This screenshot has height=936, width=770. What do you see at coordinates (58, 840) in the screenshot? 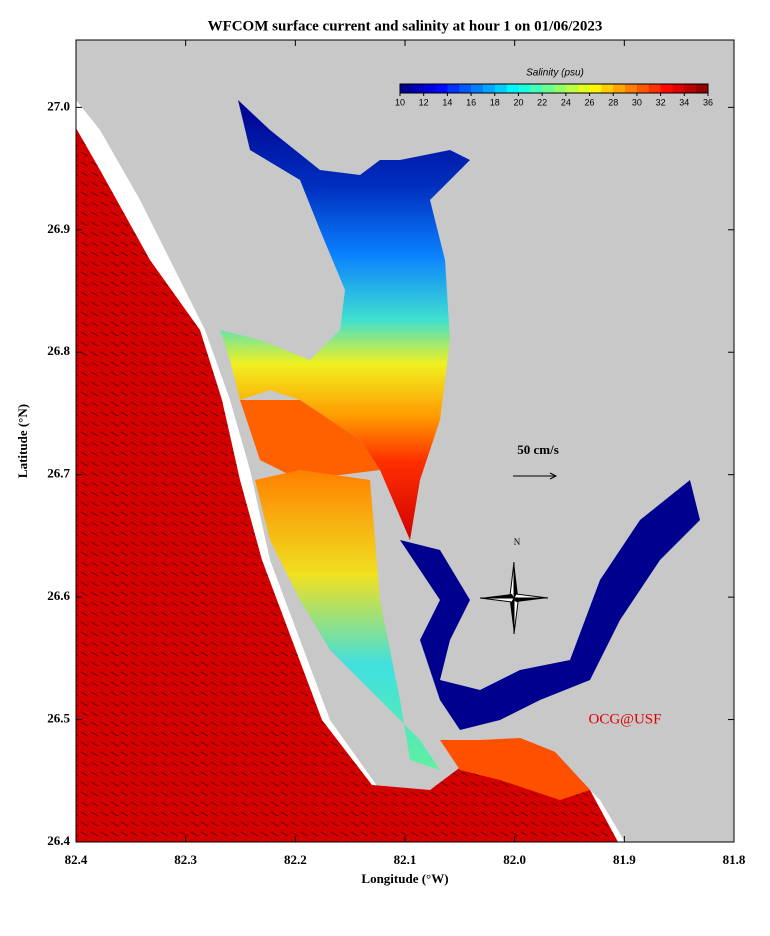
I see `y-tick-label: 26.4` at bounding box center [58, 840].